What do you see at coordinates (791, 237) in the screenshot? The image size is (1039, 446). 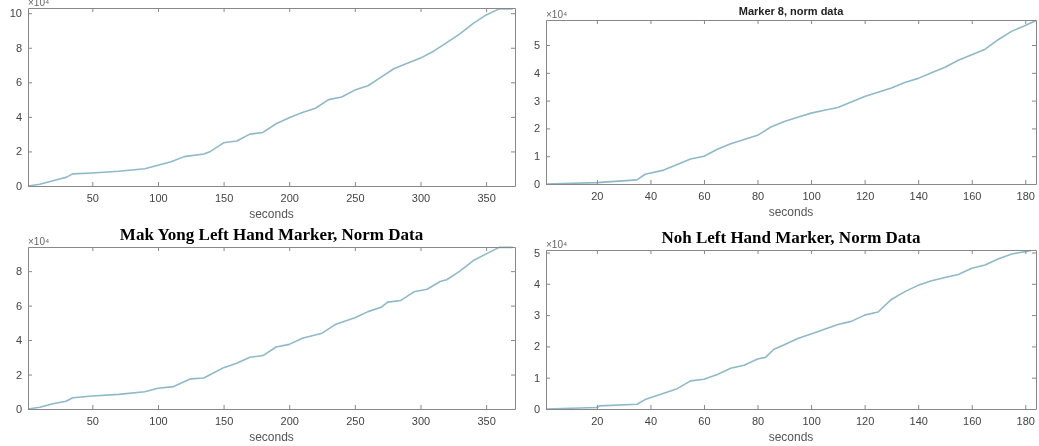 I see `chart-title: Noh Left Hand Marker, Norm Data` at bounding box center [791, 237].